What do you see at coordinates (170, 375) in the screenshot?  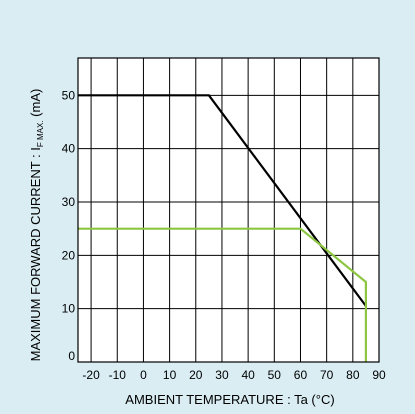 I see `x-tick-label: 10` at bounding box center [170, 375].